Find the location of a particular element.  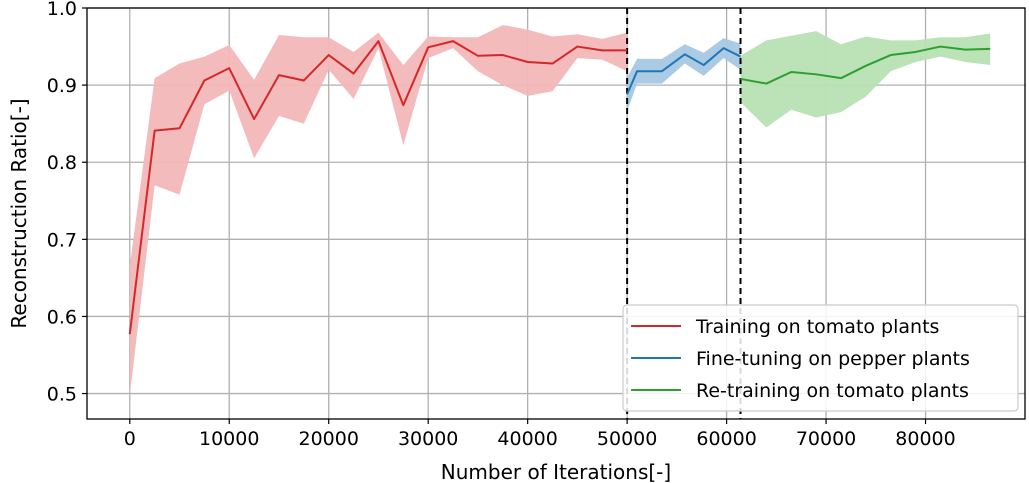

x-tick-label: 60000 is located at coordinates (726, 439).